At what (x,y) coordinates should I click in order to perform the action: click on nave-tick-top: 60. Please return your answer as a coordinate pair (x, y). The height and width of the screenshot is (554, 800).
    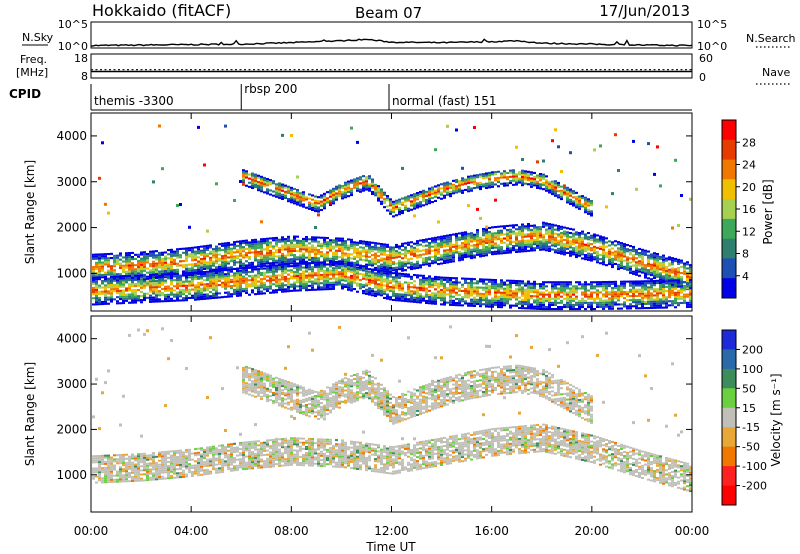
    Looking at the image, I should click on (706, 58).